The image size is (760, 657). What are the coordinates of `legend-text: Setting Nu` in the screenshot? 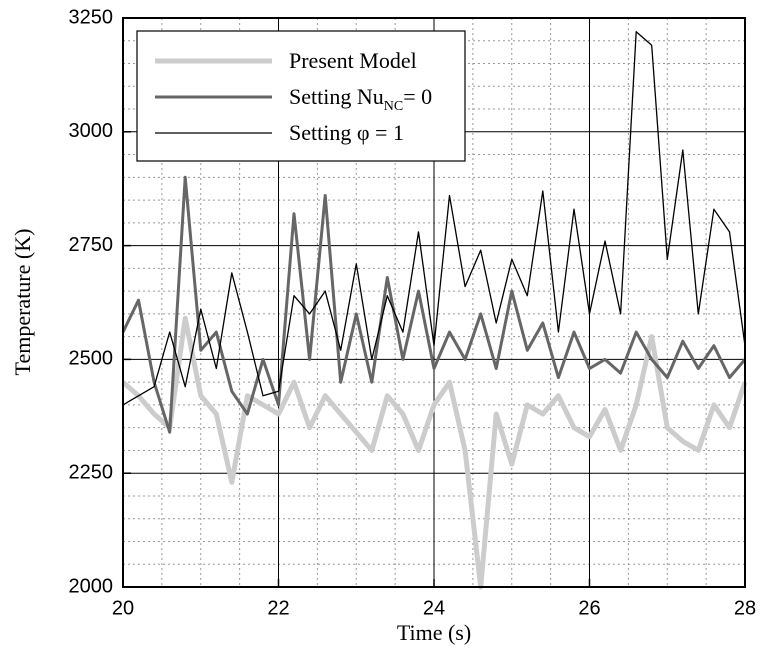 It's located at (336, 96).